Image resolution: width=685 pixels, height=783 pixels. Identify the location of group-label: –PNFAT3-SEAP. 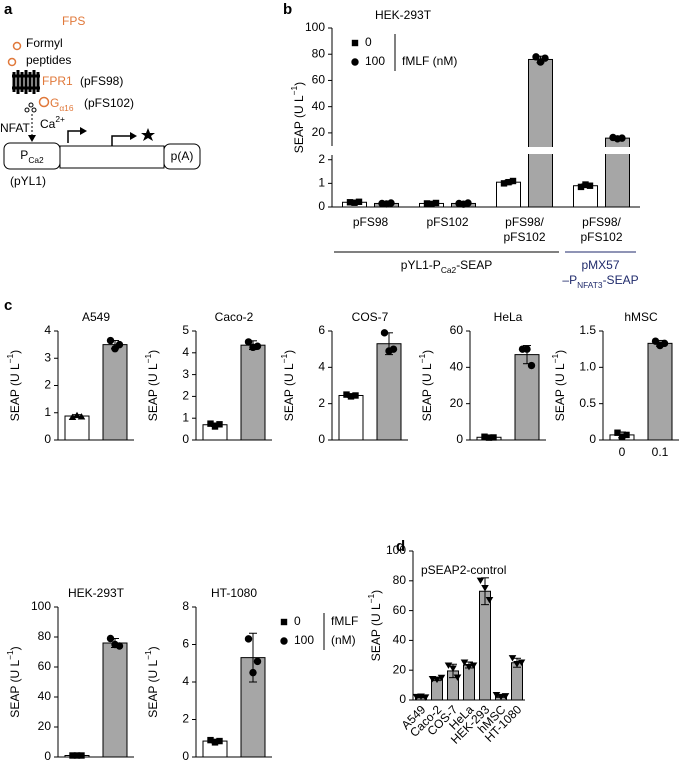
(600, 281).